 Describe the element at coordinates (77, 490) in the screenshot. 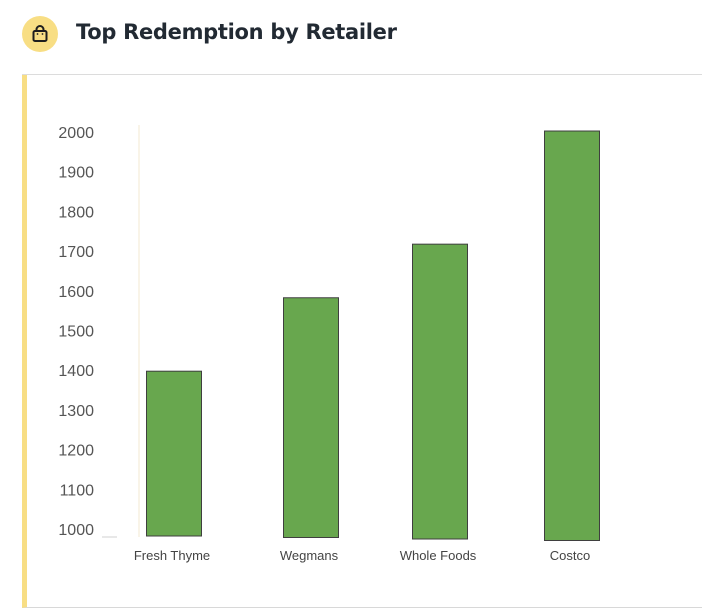

I see `y-tick-label: 1100` at that location.